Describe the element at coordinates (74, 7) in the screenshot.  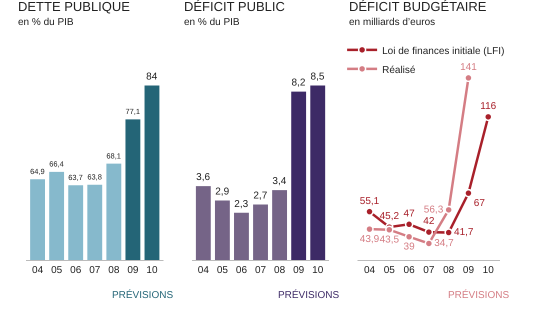
I see `chart-title: DETTE PUBLIQUE` at that location.